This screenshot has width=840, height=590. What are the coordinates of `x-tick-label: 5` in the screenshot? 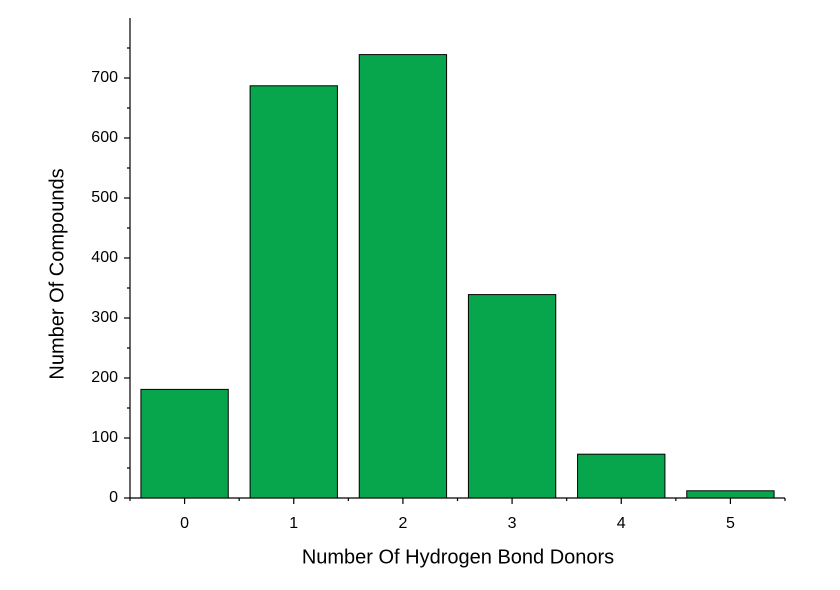 It's located at (730, 523).